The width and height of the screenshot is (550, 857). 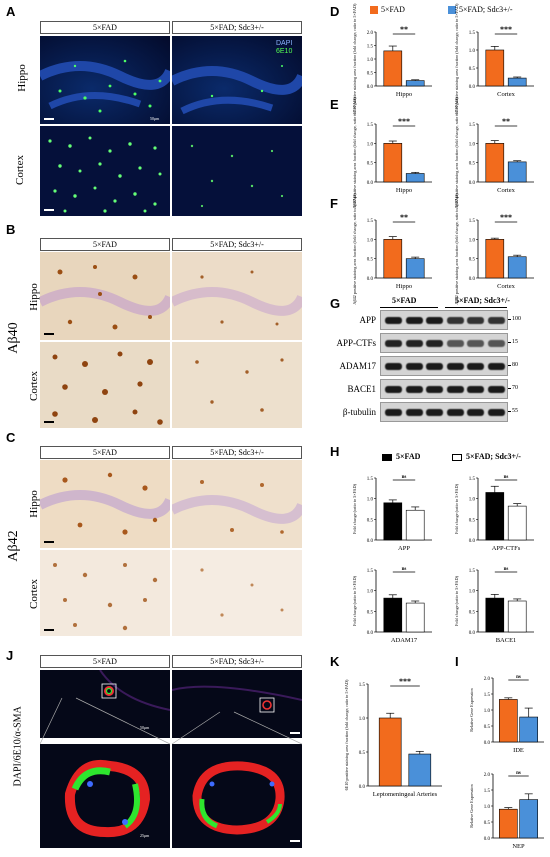 I want to click on panel-label-c: C, so click(x=11, y=437).